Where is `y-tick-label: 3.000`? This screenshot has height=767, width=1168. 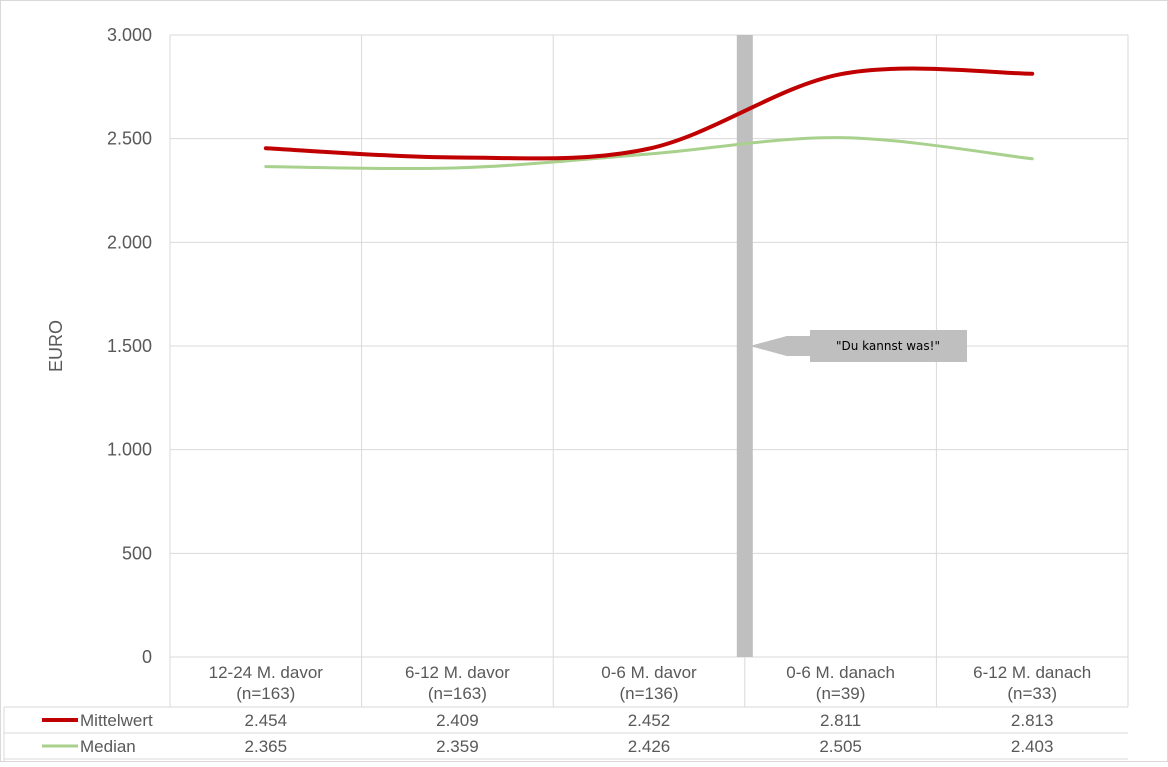
y-tick-label: 3.000 is located at coordinates (129, 35).